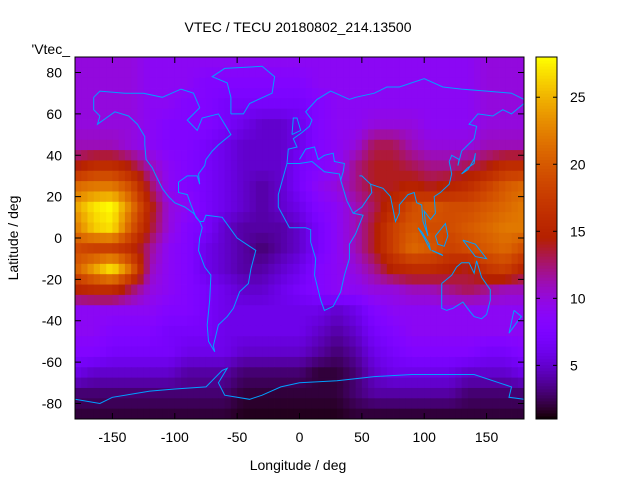 Image resolution: width=640 pixels, height=480 pixels. Describe the element at coordinates (578, 231) in the screenshot. I see `colorbar-tick-label: 15` at that location.